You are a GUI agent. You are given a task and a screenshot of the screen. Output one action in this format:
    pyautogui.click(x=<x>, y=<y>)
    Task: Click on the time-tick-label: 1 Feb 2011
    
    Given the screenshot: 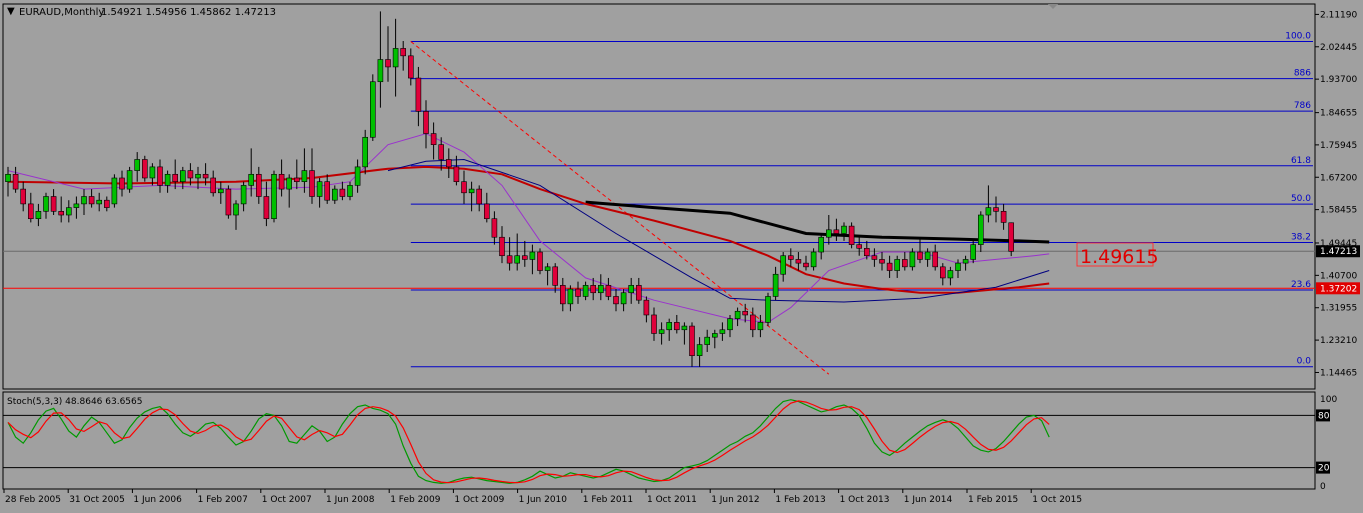 What is the action you would take?
    pyautogui.click(x=608, y=500)
    